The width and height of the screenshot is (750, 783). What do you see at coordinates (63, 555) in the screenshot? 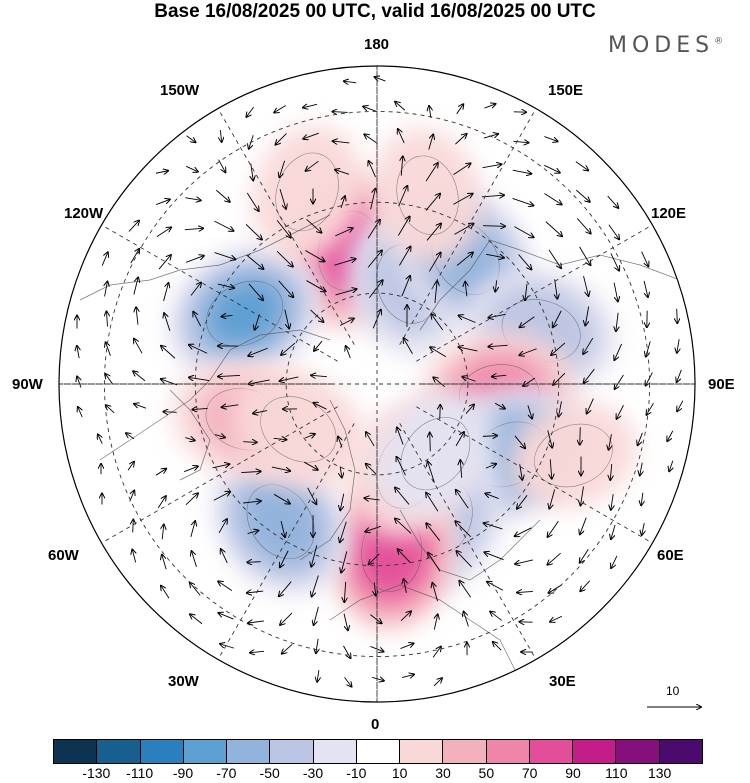
I see `lon-label-60w: 60W` at bounding box center [63, 555].